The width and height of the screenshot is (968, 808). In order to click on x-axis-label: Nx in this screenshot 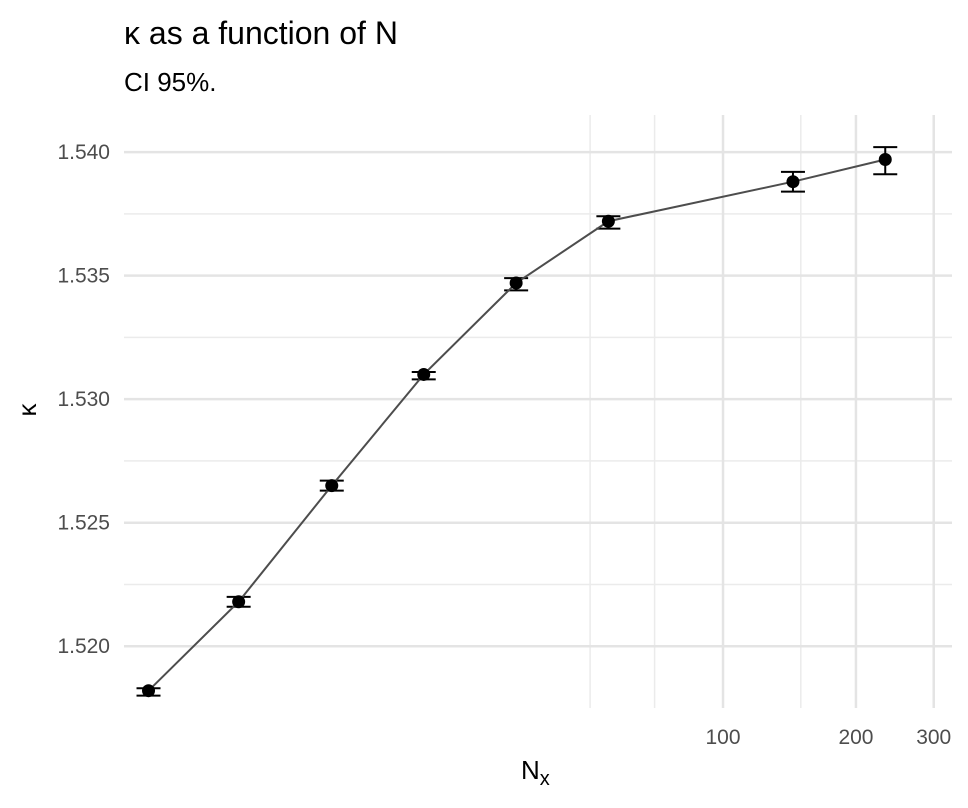, I will do `click(535, 772)`.